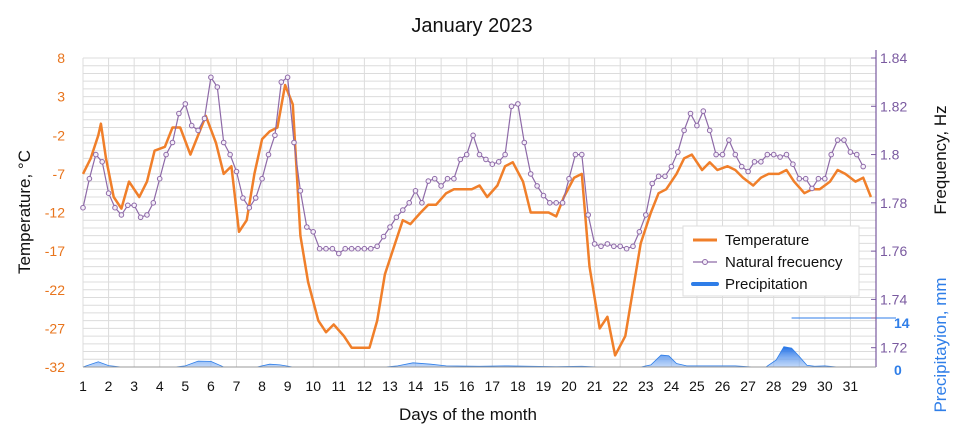 This screenshot has height=438, width=960. What do you see at coordinates (467, 386) in the screenshot?
I see `x-tick-label: 16` at bounding box center [467, 386].